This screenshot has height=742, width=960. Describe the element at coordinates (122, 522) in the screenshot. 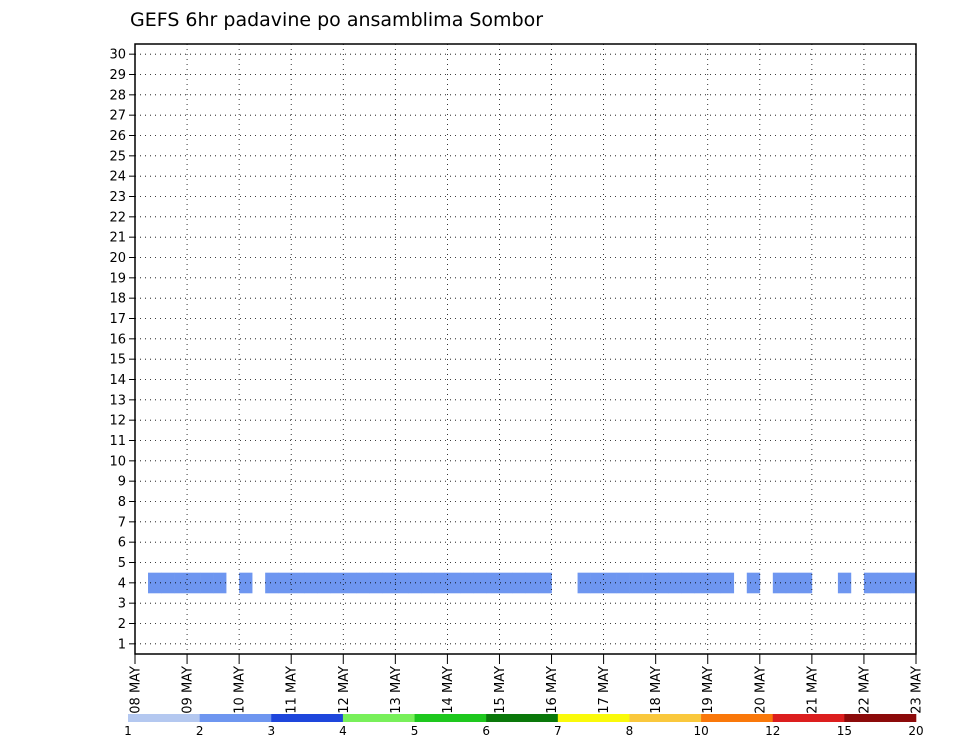

I see `y-tick-label: 7` at that location.